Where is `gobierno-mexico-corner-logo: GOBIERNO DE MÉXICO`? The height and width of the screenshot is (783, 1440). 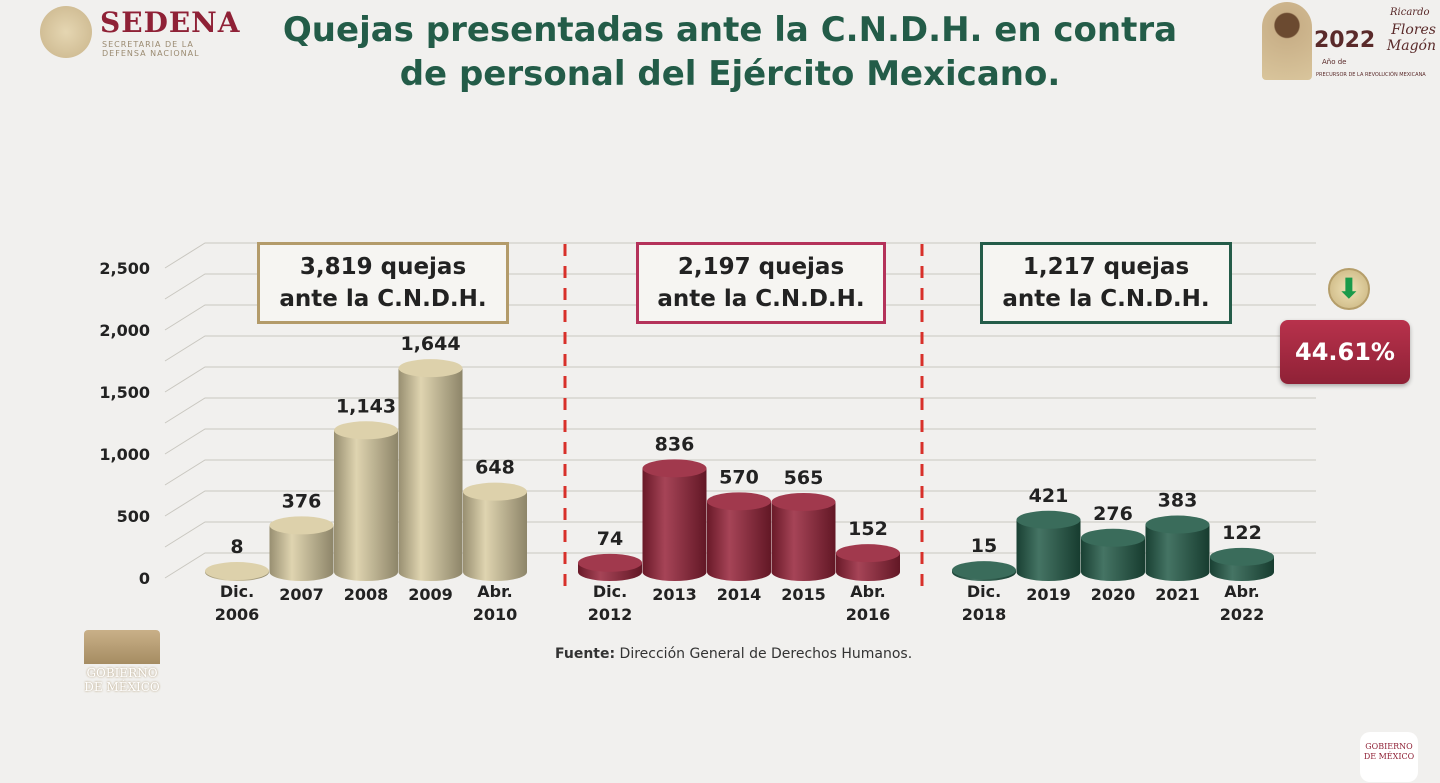
gobierno-mexico-corner-logo: GOBIERNO DE MÉXICO is located at coordinates (1389, 757).